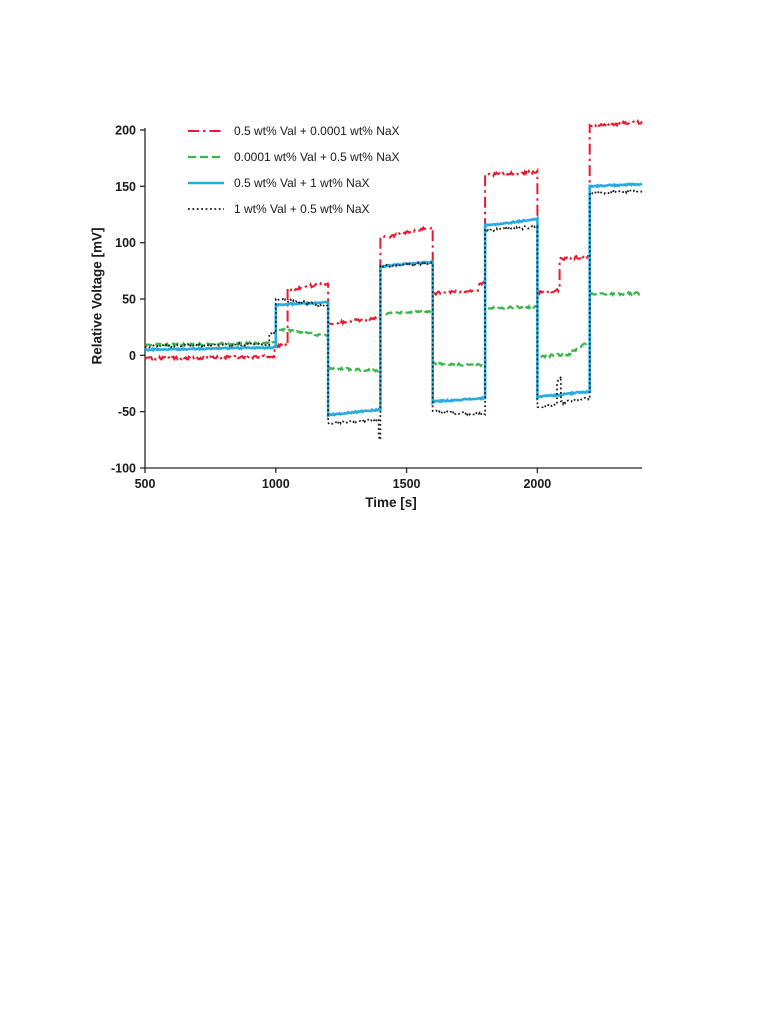 Image resolution: width=768 pixels, height=1024 pixels. What do you see at coordinates (125, 187) in the screenshot?
I see `svg-text: 150` at bounding box center [125, 187].